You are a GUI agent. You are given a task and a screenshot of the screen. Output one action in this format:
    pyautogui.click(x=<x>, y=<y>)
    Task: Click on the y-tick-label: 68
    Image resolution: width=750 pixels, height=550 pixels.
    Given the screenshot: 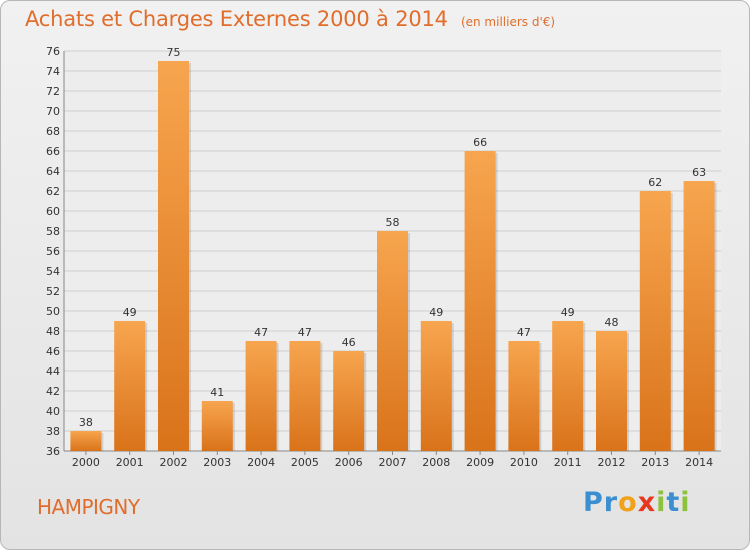 What is the action you would take?
    pyautogui.click(x=53, y=131)
    